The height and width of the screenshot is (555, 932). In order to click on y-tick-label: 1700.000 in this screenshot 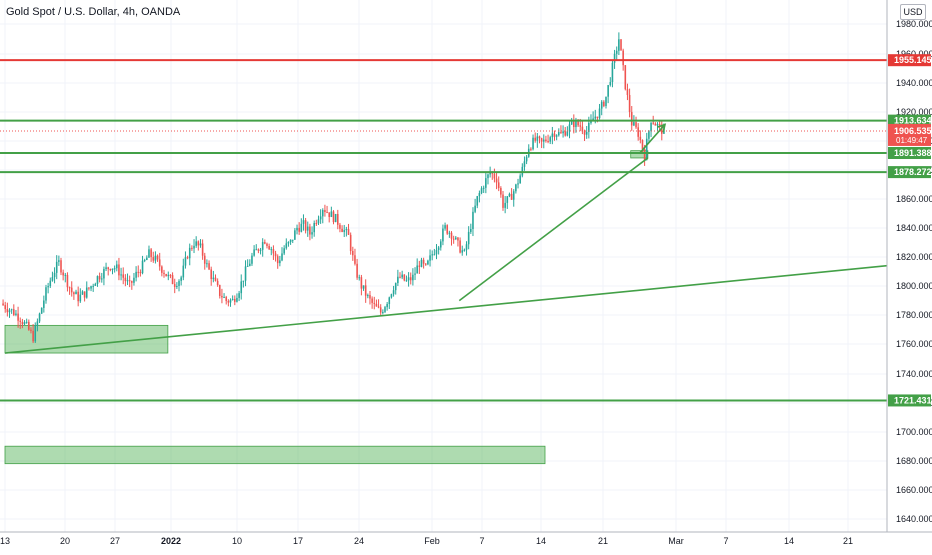, I will do `click(914, 432)`.